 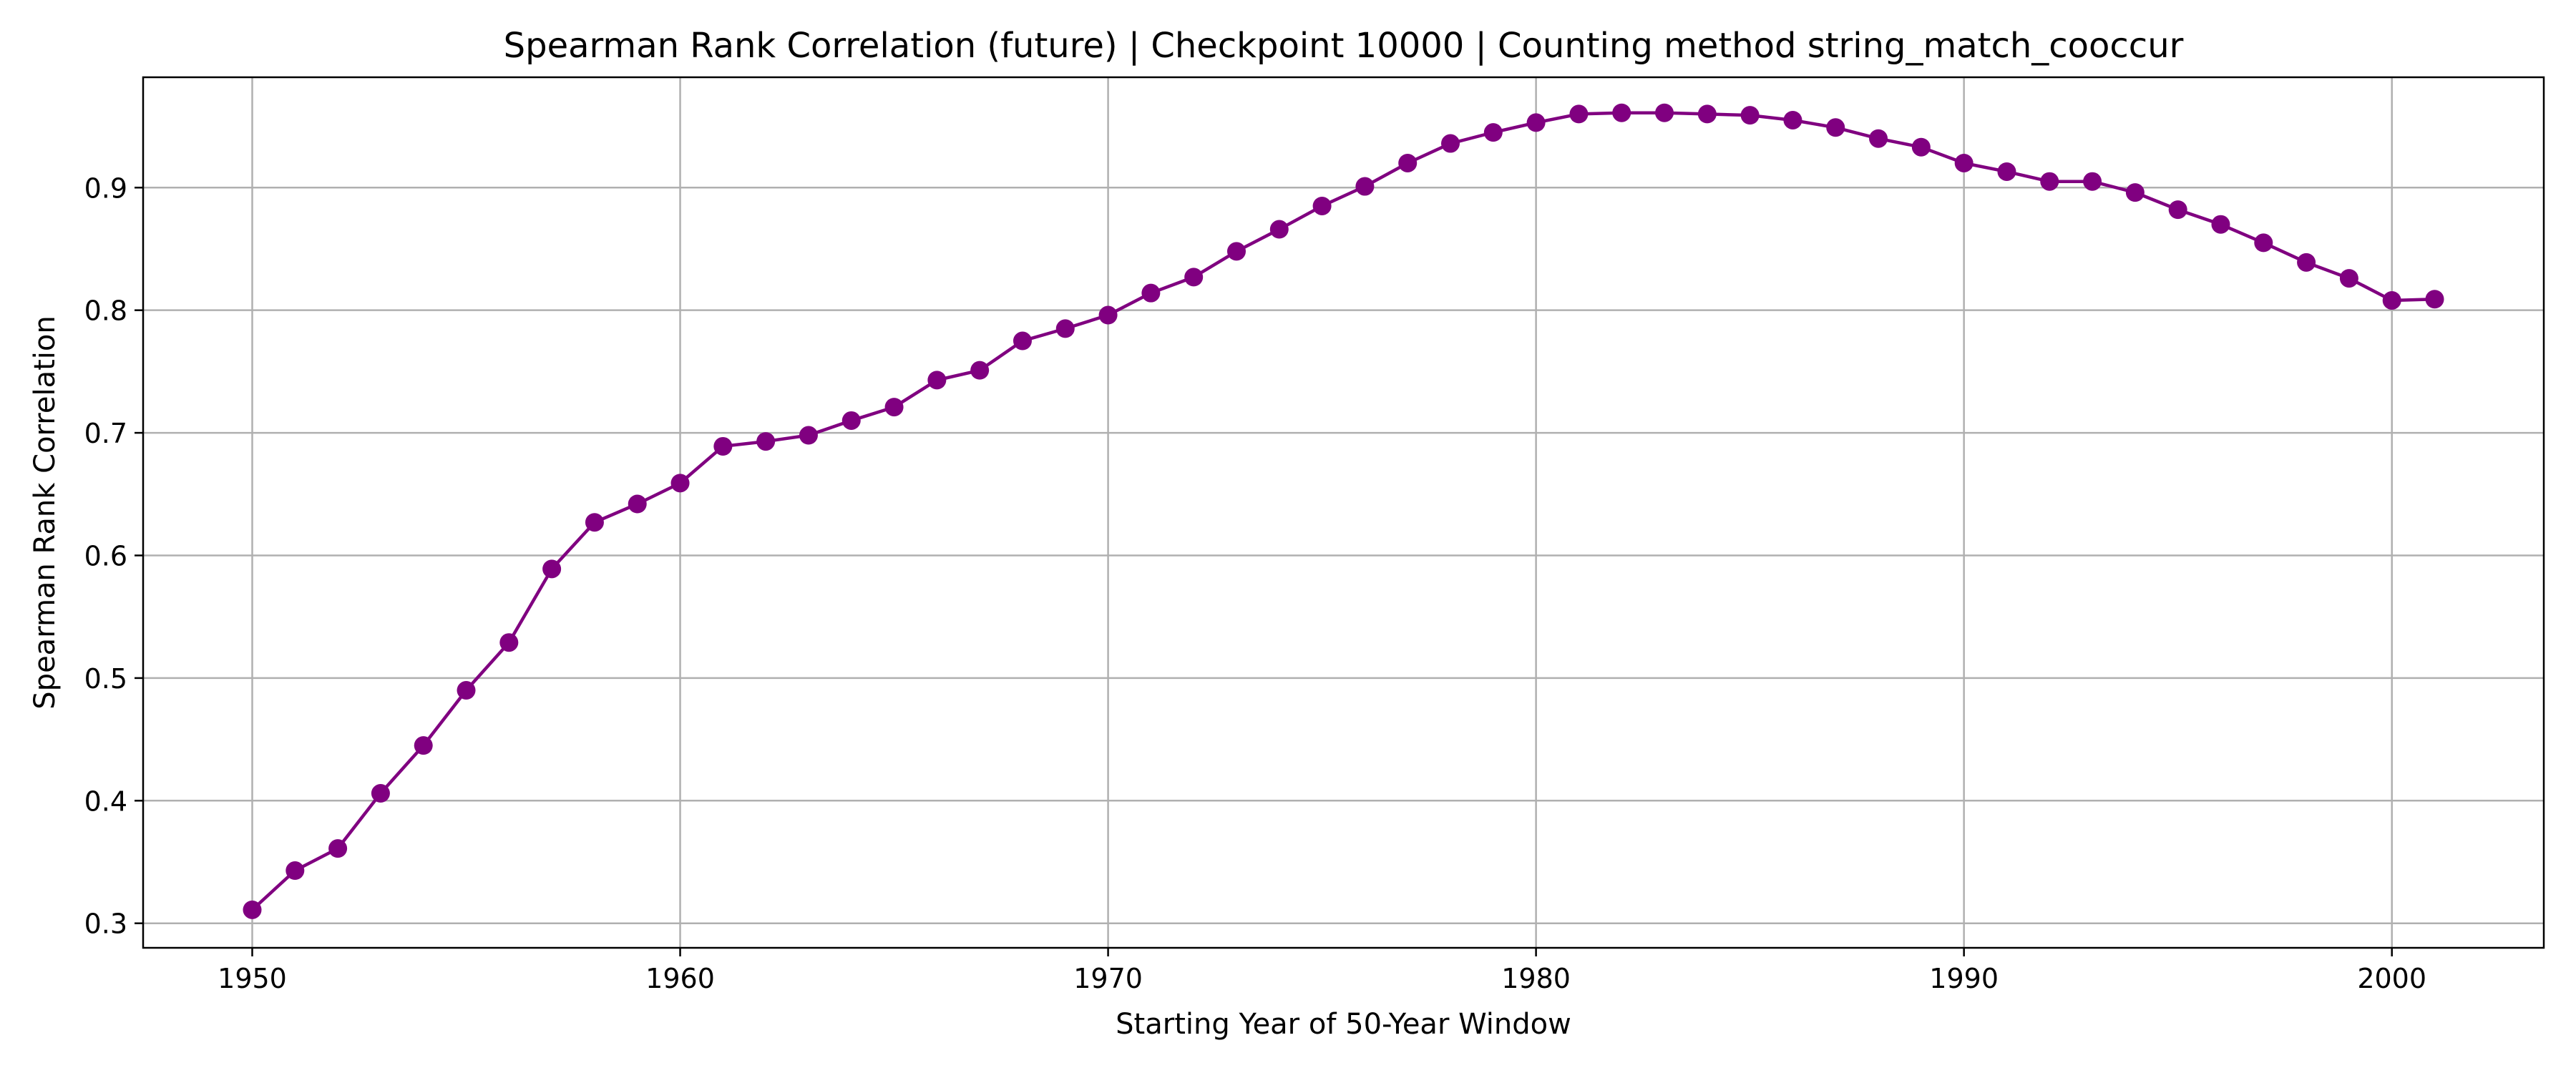 I want to click on x-tick-label: 1960, so click(x=680, y=979).